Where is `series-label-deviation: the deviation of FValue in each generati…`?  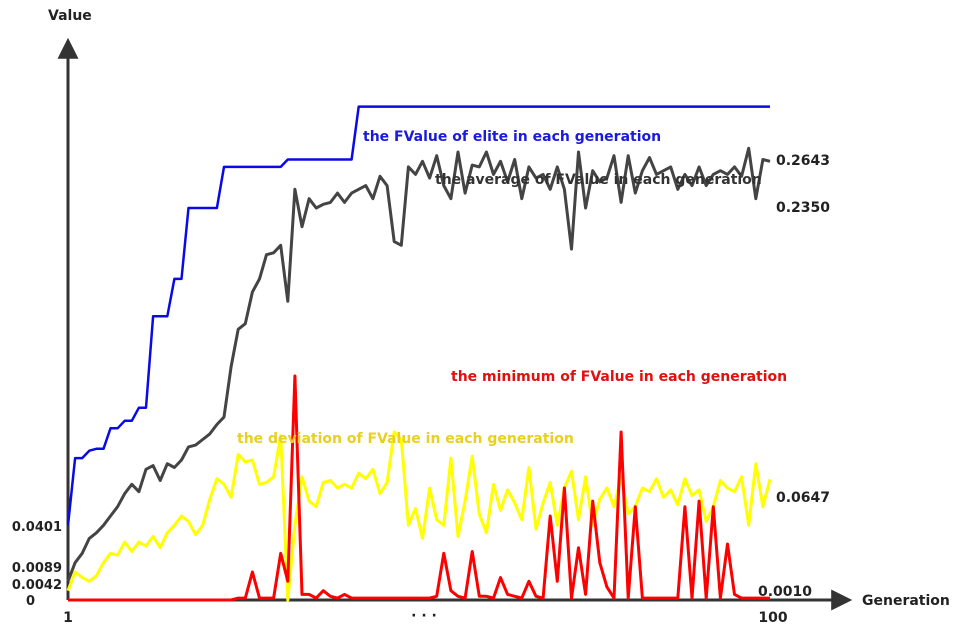 series-label-deviation: the deviation of FValue in each generati… is located at coordinates (405, 439).